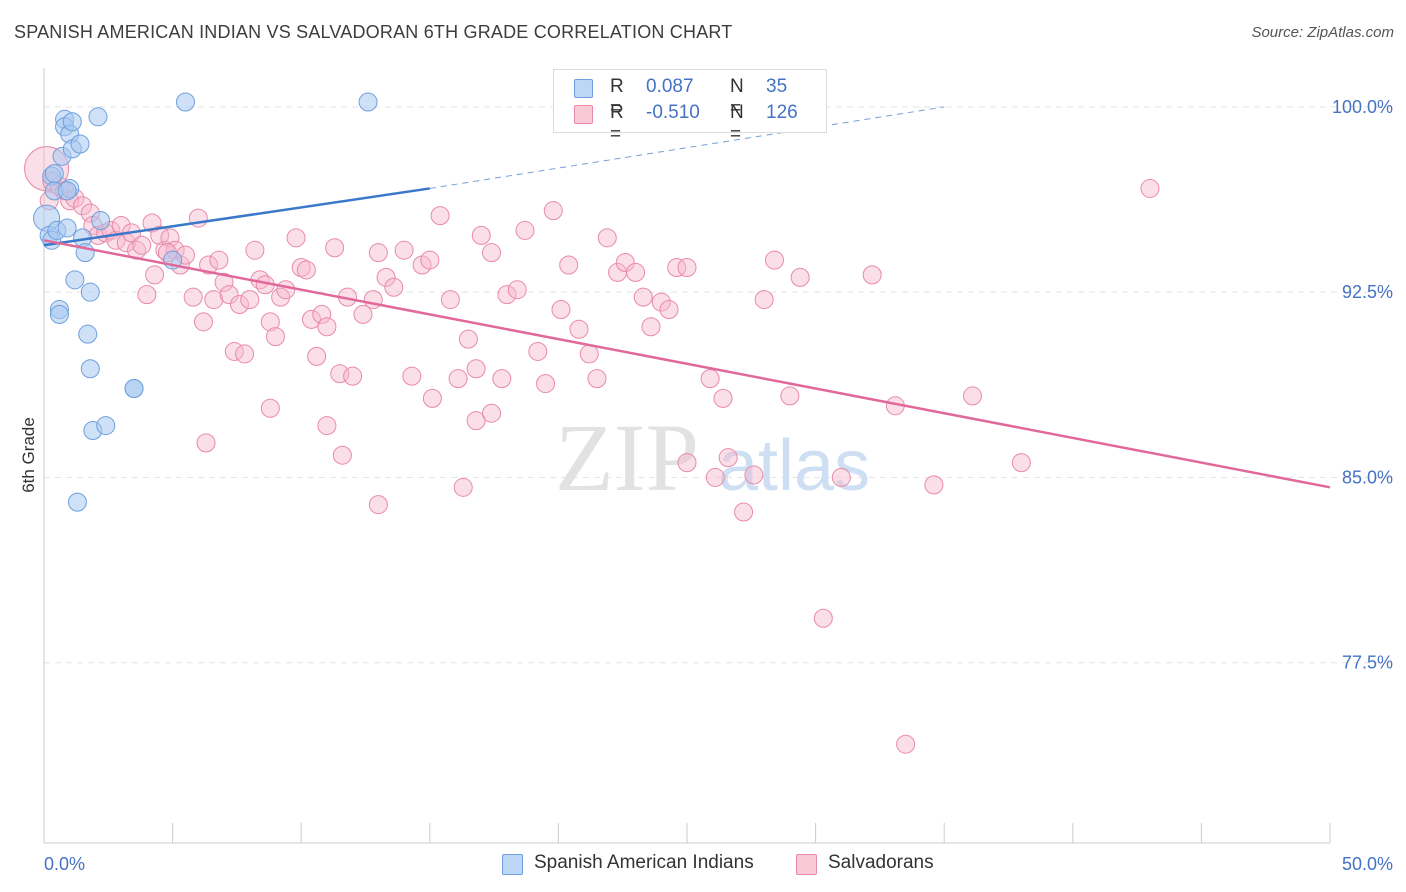 The height and width of the screenshot is (892, 1406). I want to click on source-note: Source: ZipAtlas.com, so click(1322, 32).